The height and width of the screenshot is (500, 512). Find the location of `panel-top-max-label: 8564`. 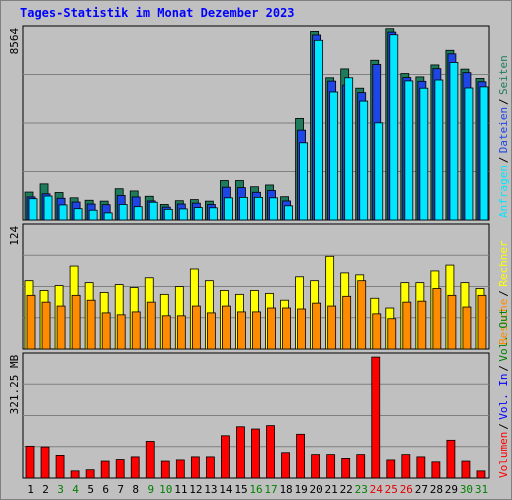

panel-top-max-label: 8564 is located at coordinates (14, 41).